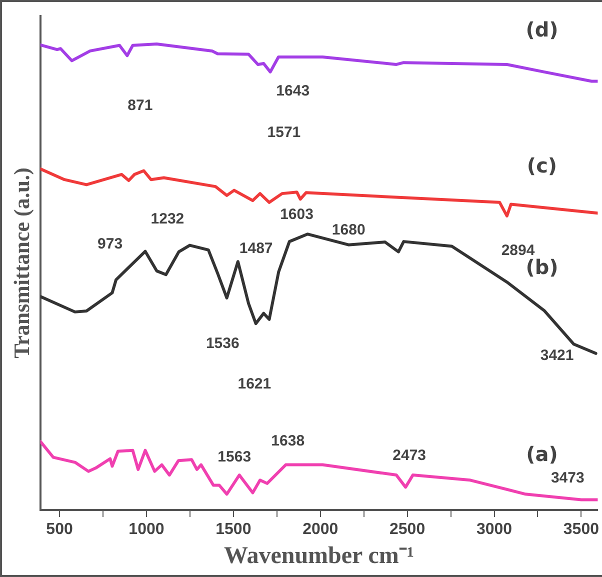 Image resolution: width=602 pixels, height=577 pixels. Describe the element at coordinates (319, 555) in the screenshot. I see `x-axis-title: Wavenumber cm⁻¹` at that location.